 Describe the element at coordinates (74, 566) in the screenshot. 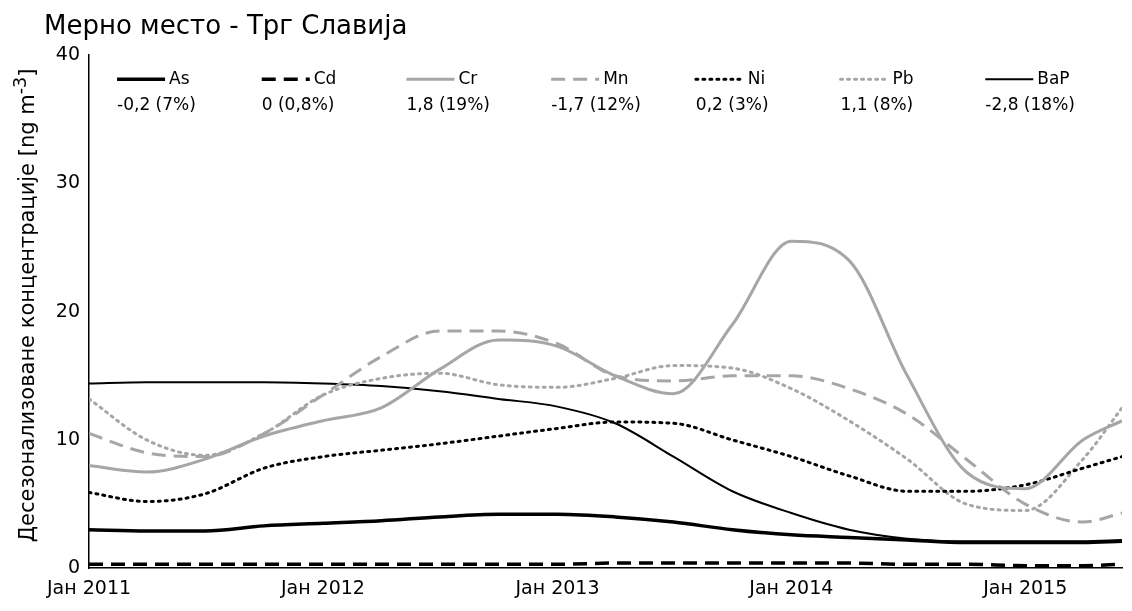

I see `y-tick-label: 0` at that location.